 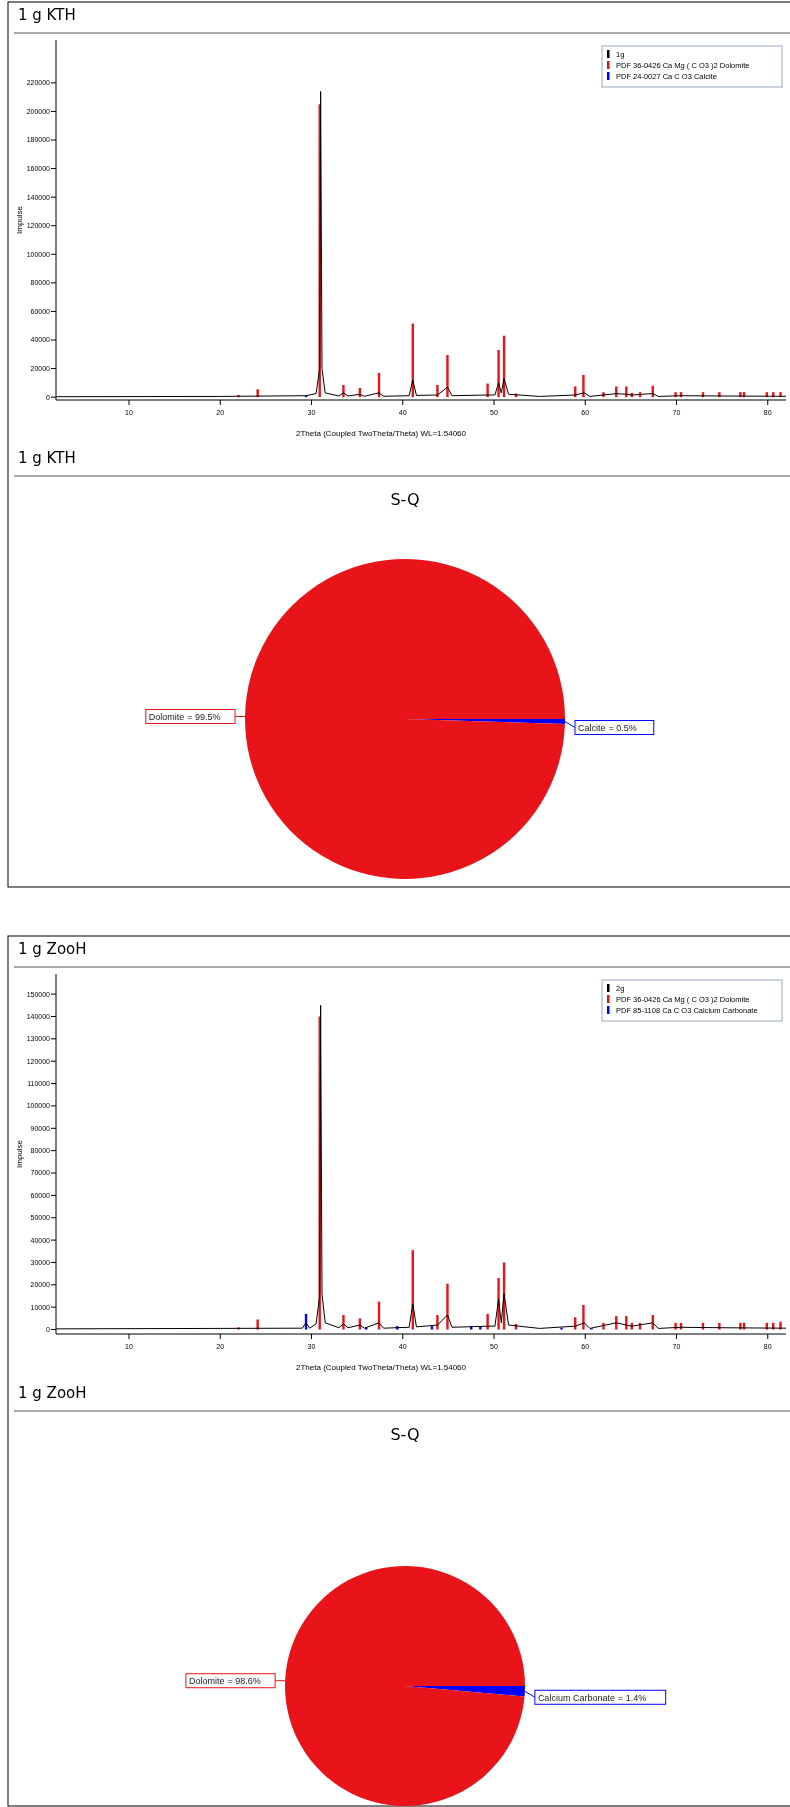 What do you see at coordinates (52, 1393) in the screenshot?
I see `text: 1 g ZooH` at bounding box center [52, 1393].